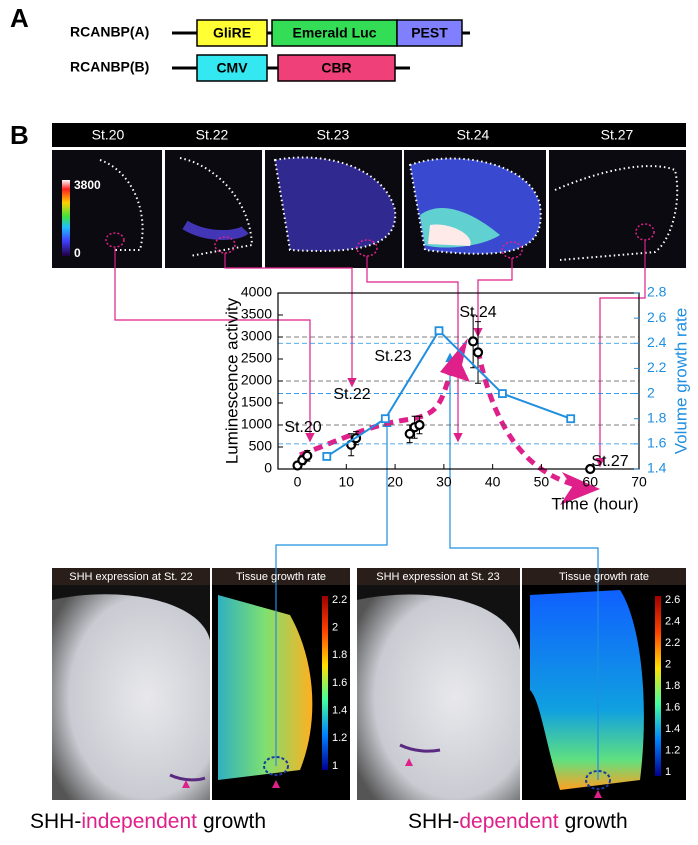 This screenshot has width=698, height=845. What do you see at coordinates (542, 482) in the screenshot?
I see `x-tick-label: 50` at bounding box center [542, 482].